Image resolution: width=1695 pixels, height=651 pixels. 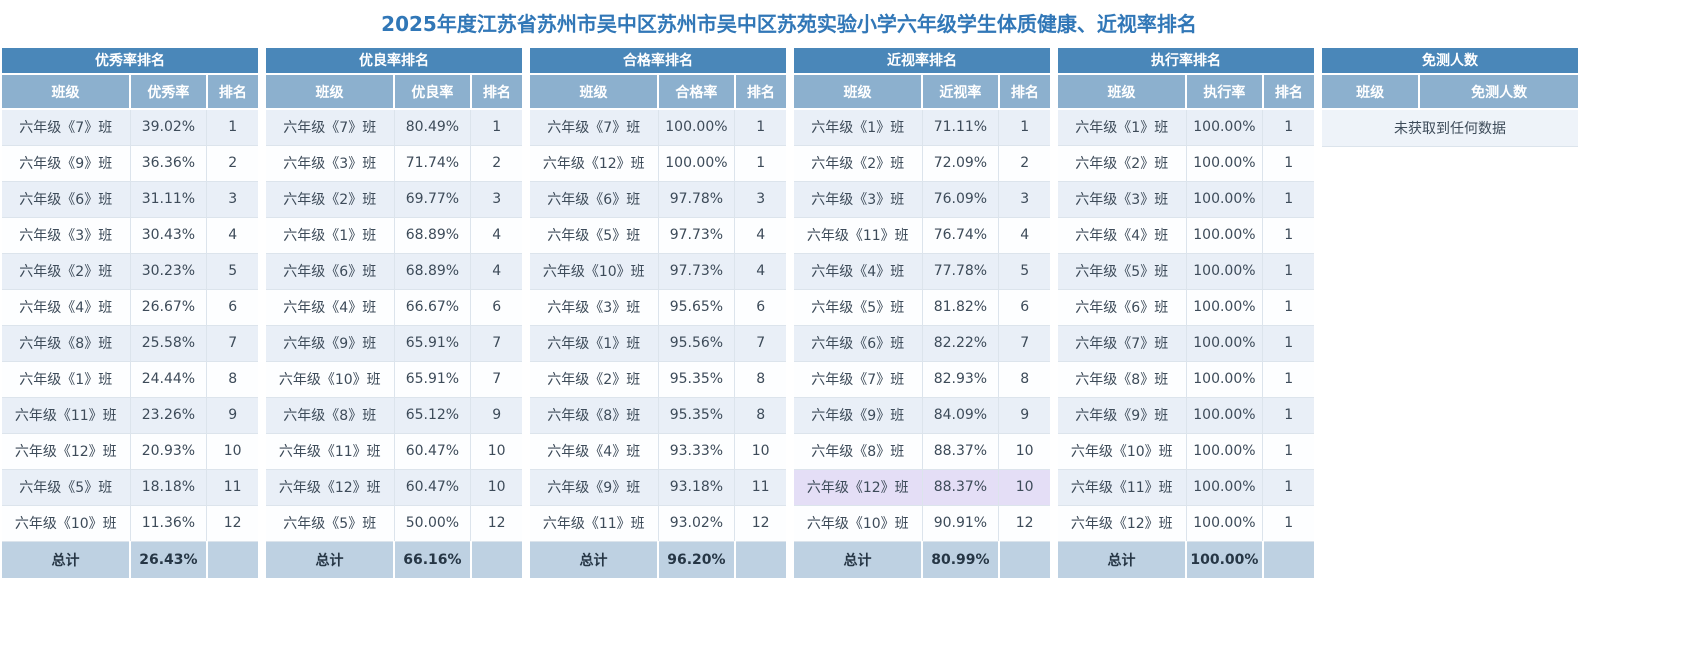 I want to click on table-row: 六年级《5》班 100.00% 1, so click(x=1186, y=271).